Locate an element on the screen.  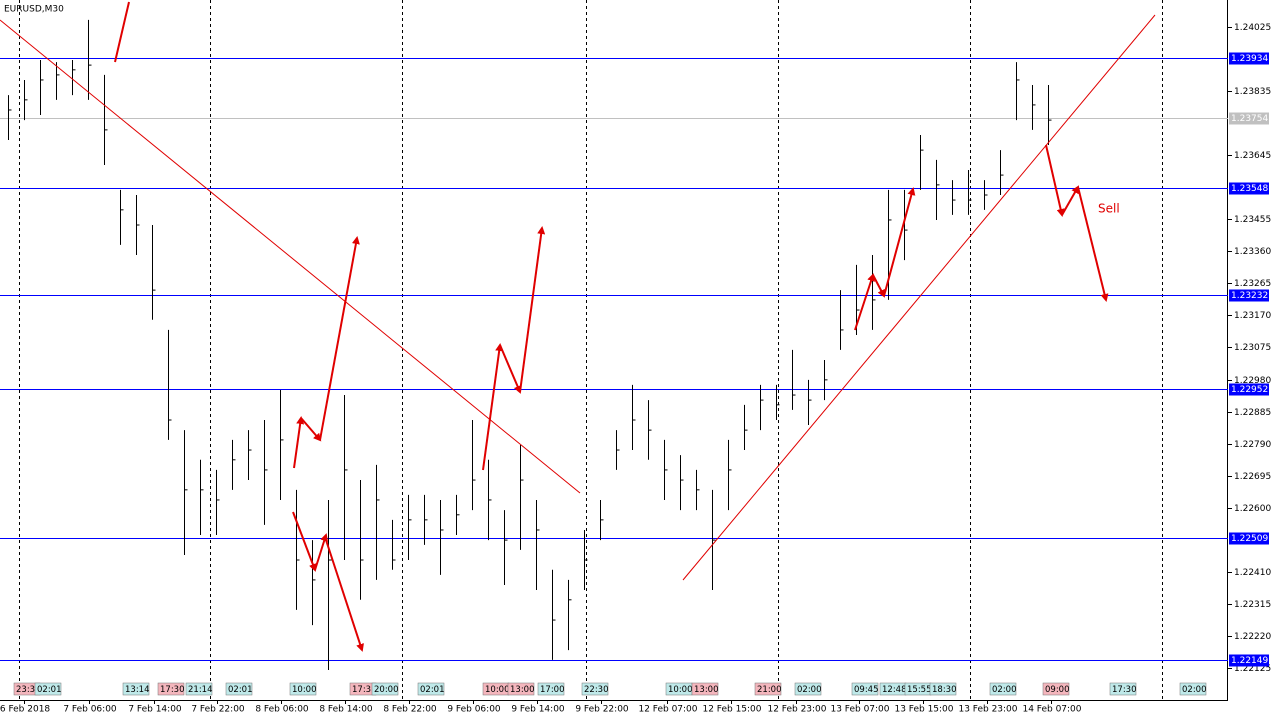
event-label: 18:30 is located at coordinates (944, 690).